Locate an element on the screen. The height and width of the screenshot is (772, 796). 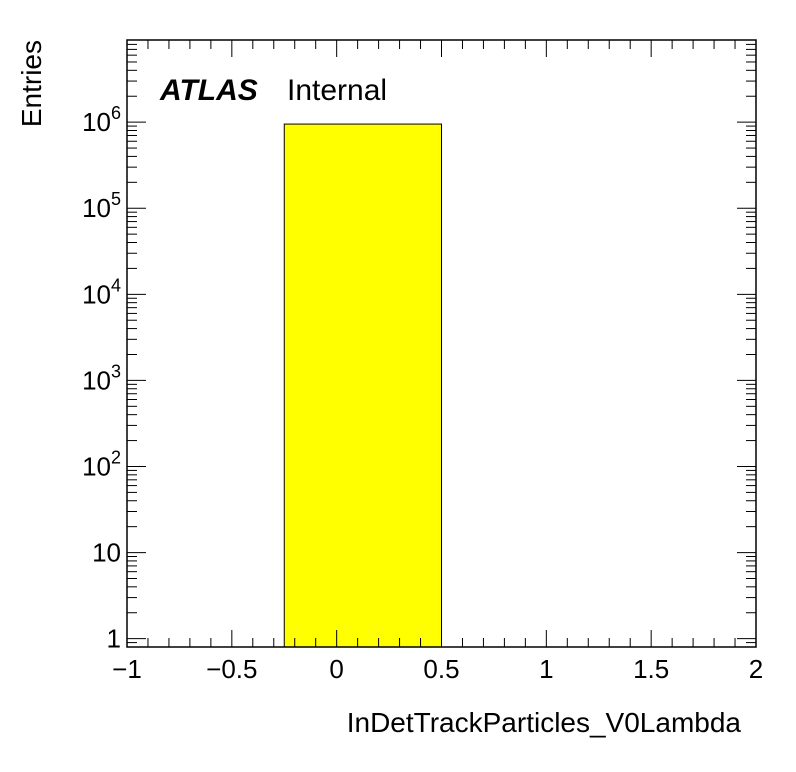
x-tick-label: 0.5 is located at coordinates (441, 669).